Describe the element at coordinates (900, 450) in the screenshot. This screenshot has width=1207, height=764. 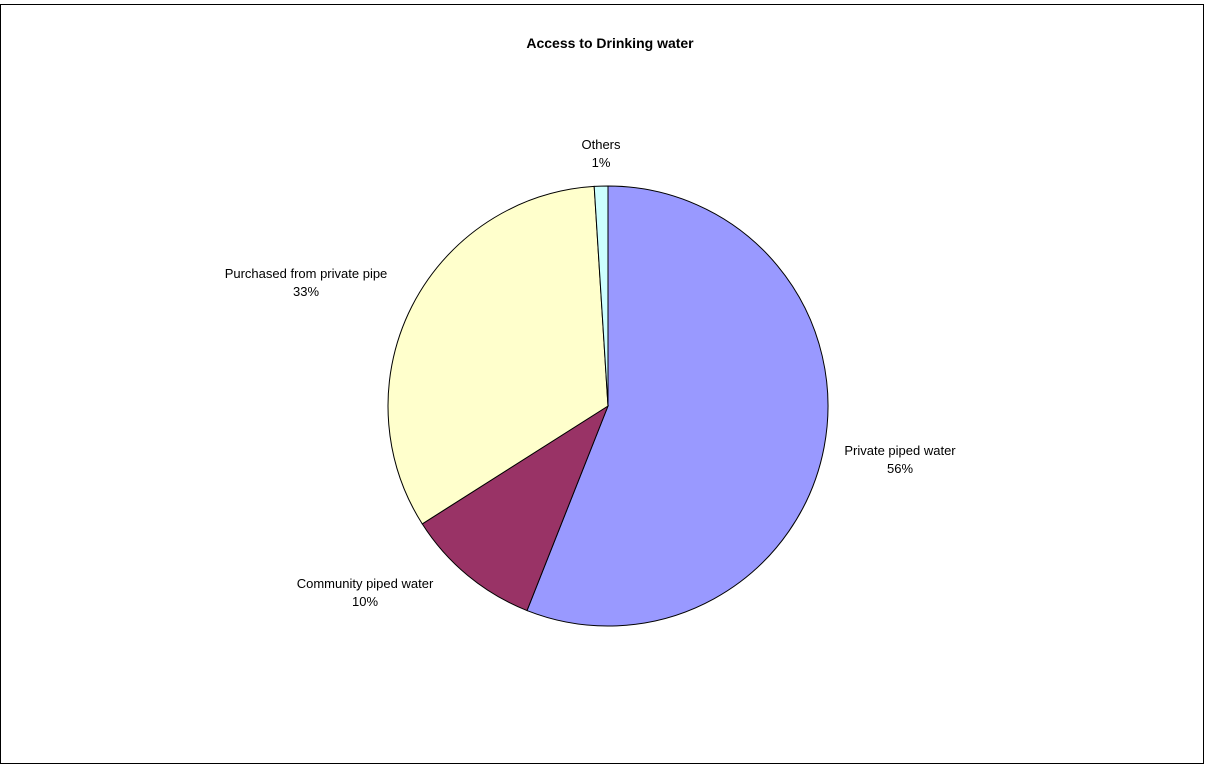
I see `slice-name-label: Private piped water` at that location.